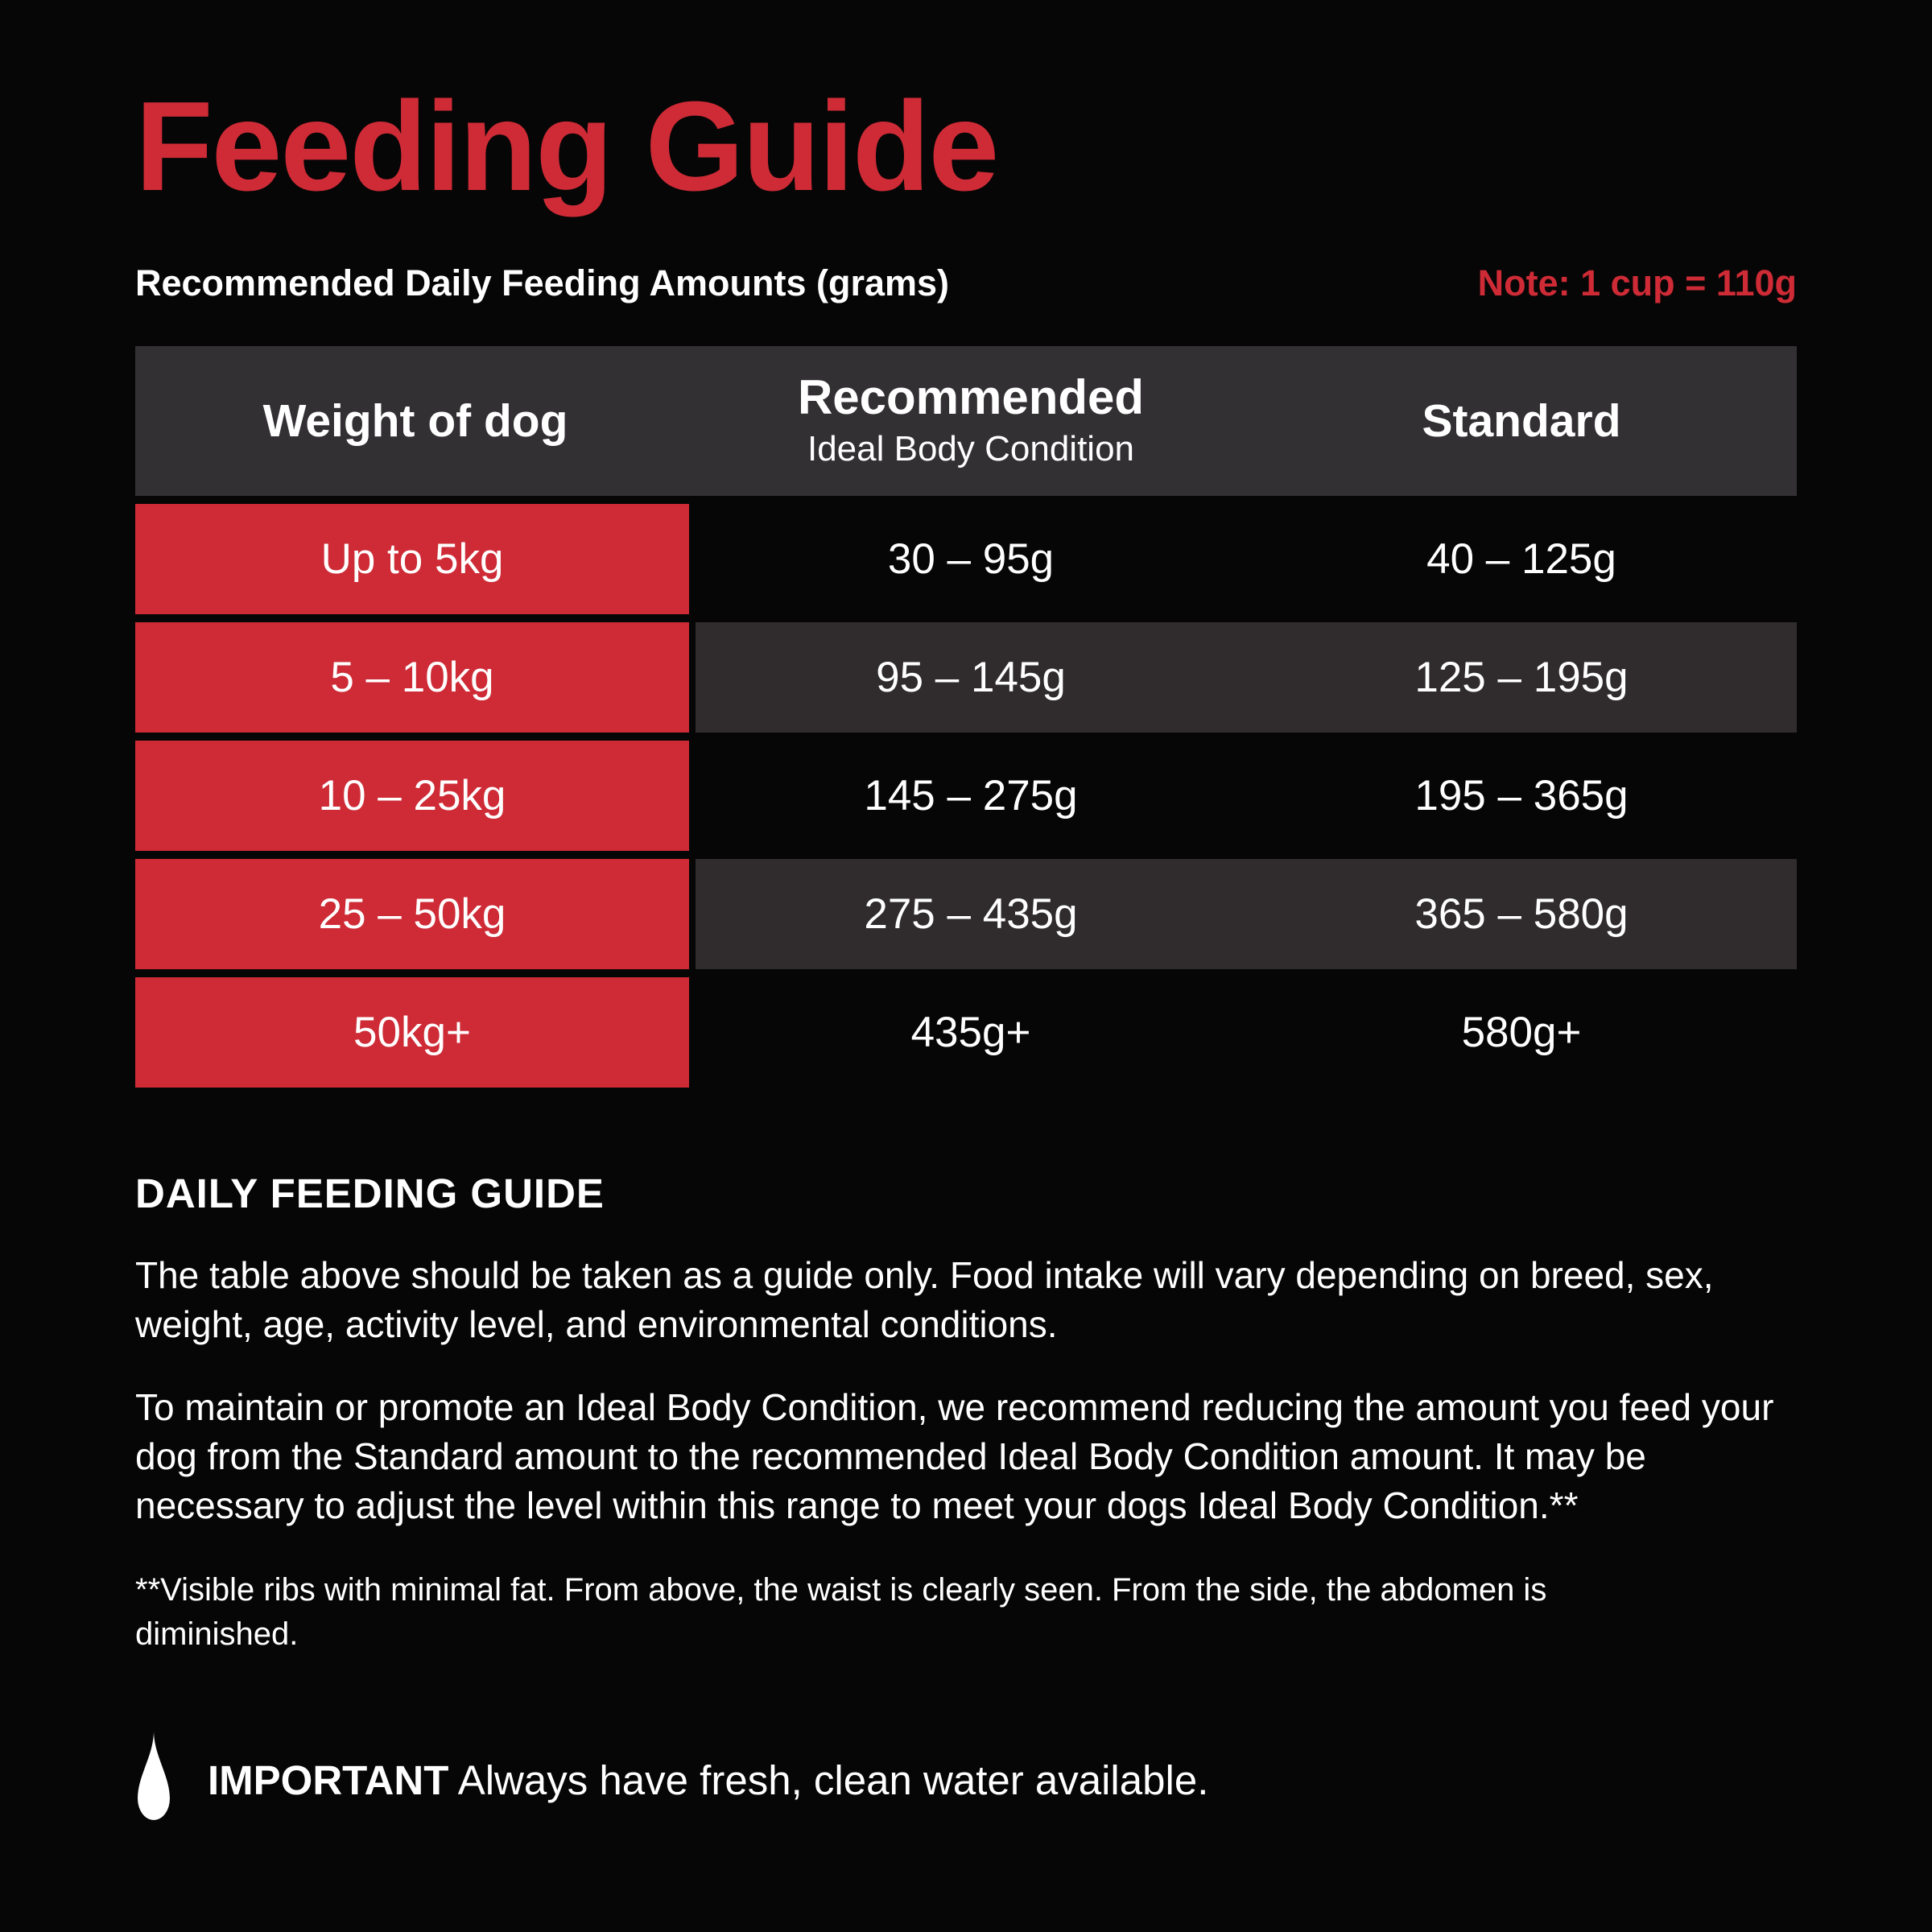 This screenshot has height=1932, width=1932. What do you see at coordinates (1246, 796) in the screenshot?
I see `row-values: 145 – 275g 195 – 365g` at bounding box center [1246, 796].